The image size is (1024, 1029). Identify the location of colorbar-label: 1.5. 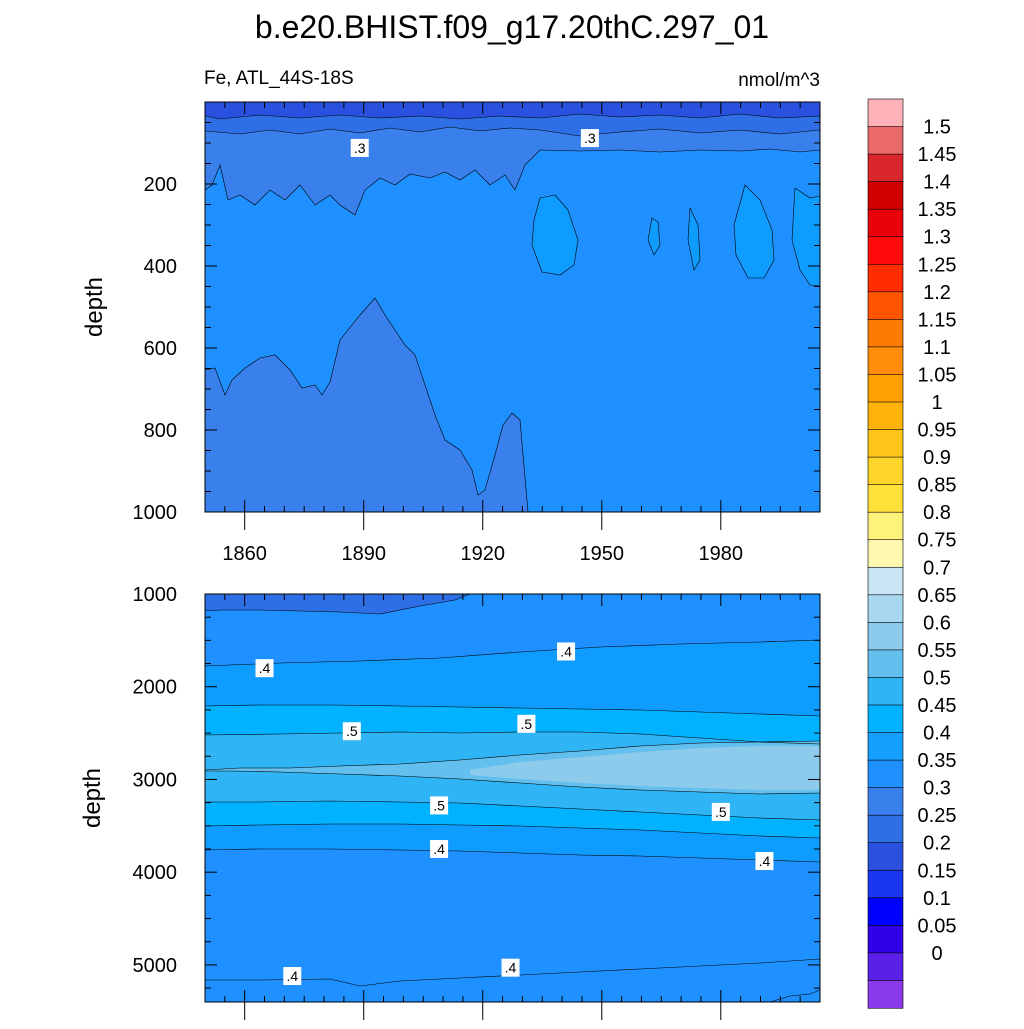
(937, 128).